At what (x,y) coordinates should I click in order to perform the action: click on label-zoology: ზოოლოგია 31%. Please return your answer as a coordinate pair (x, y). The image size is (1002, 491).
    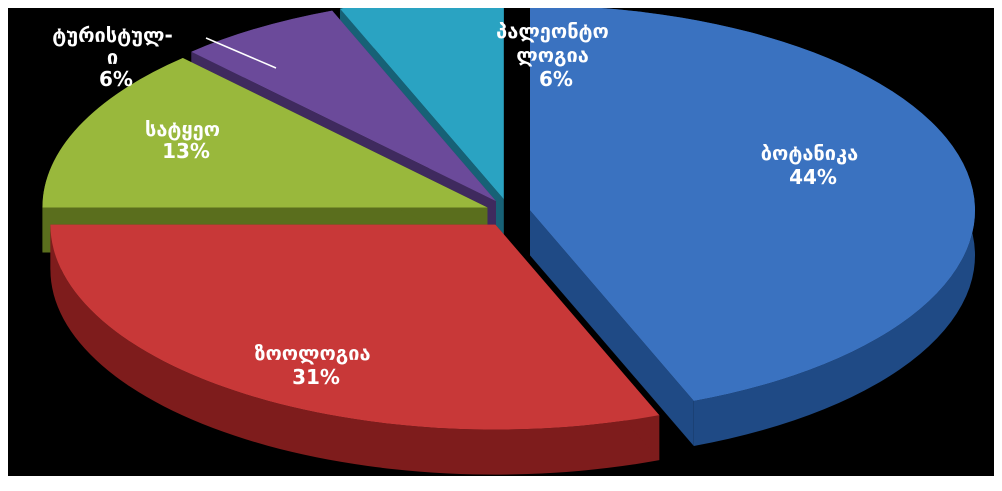
    Looking at the image, I should click on (315, 365).